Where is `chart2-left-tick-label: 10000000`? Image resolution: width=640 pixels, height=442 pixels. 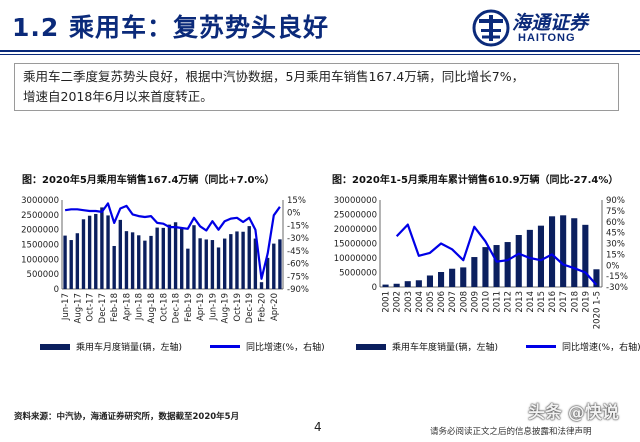
chart2-left-tick-label: 10000000 is located at coordinates (355, 259).